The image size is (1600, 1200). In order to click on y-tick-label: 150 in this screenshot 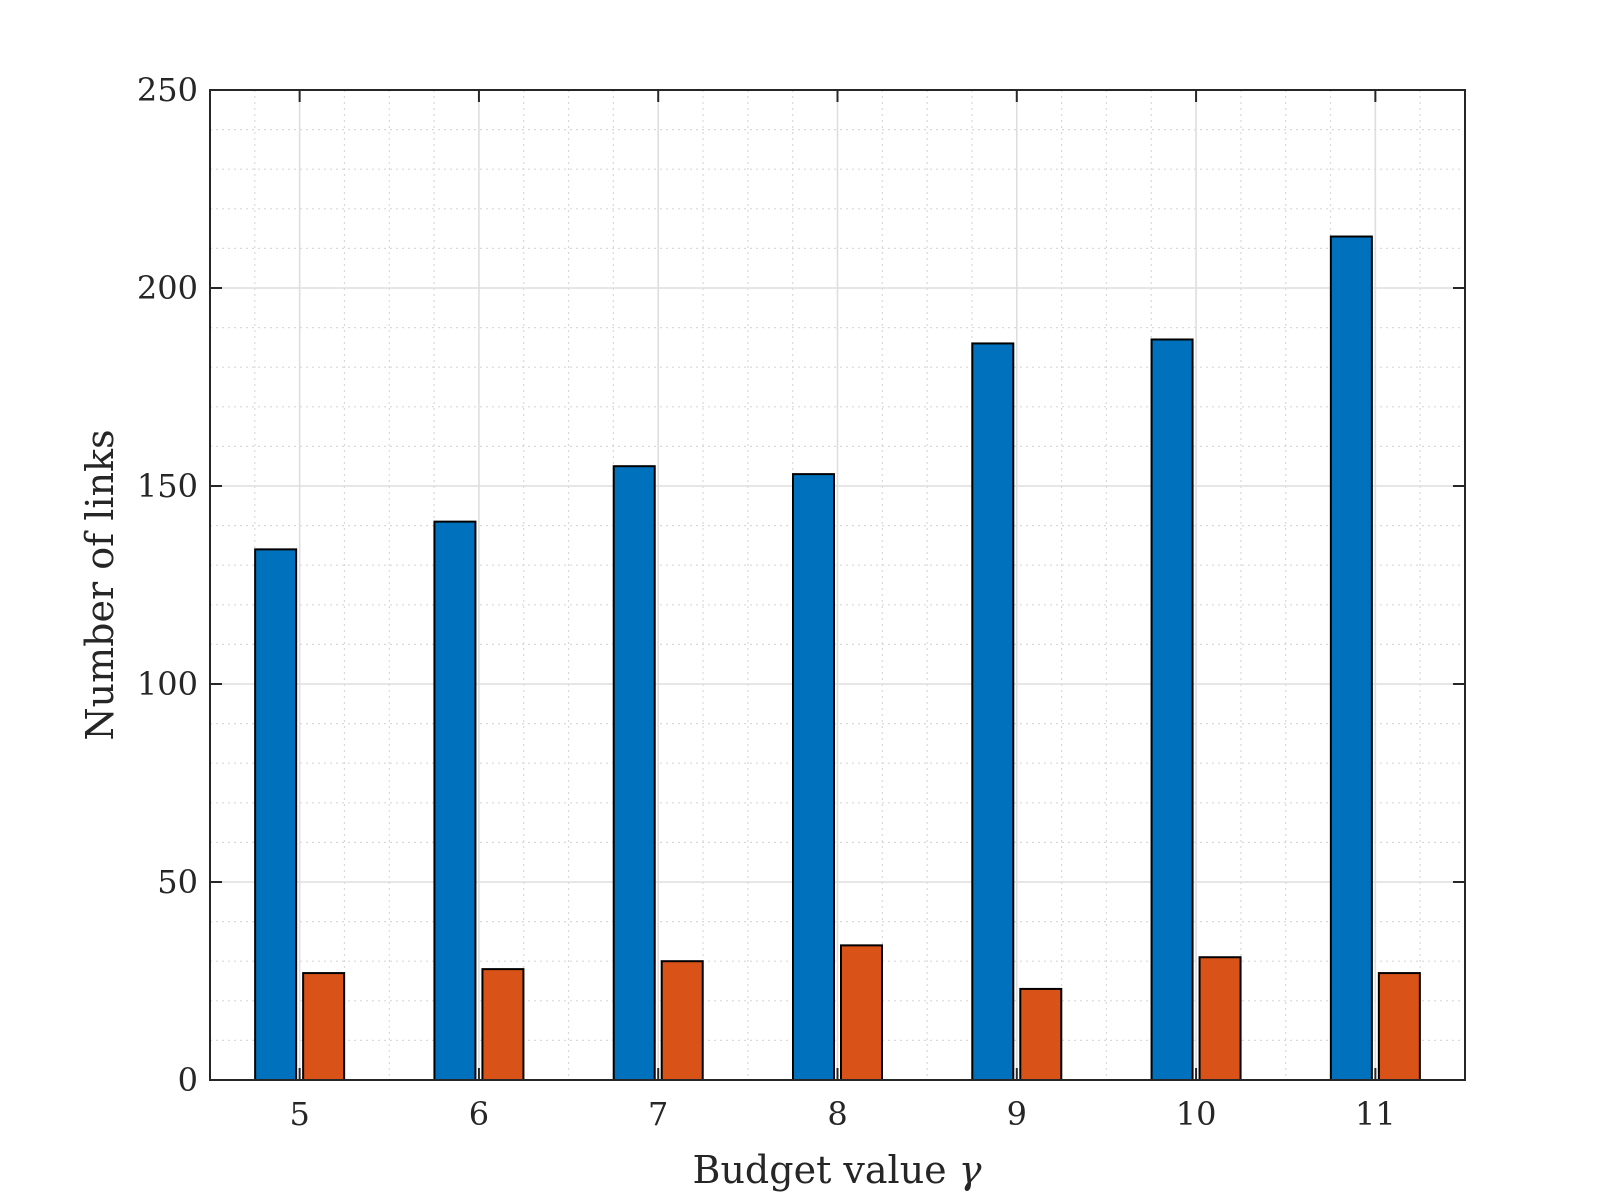, I will do `click(167, 486)`.